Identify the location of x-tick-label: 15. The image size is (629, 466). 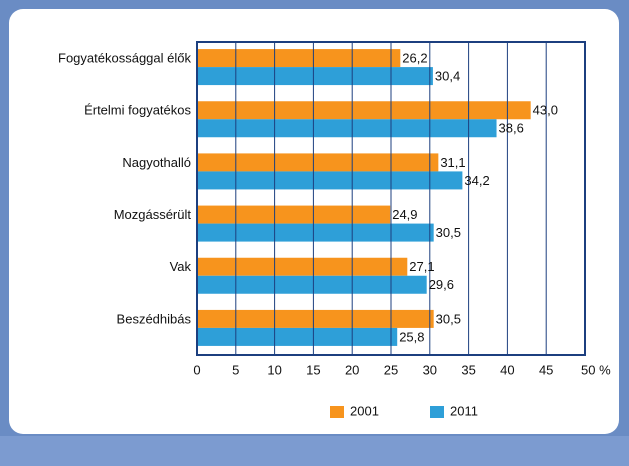
(313, 369).